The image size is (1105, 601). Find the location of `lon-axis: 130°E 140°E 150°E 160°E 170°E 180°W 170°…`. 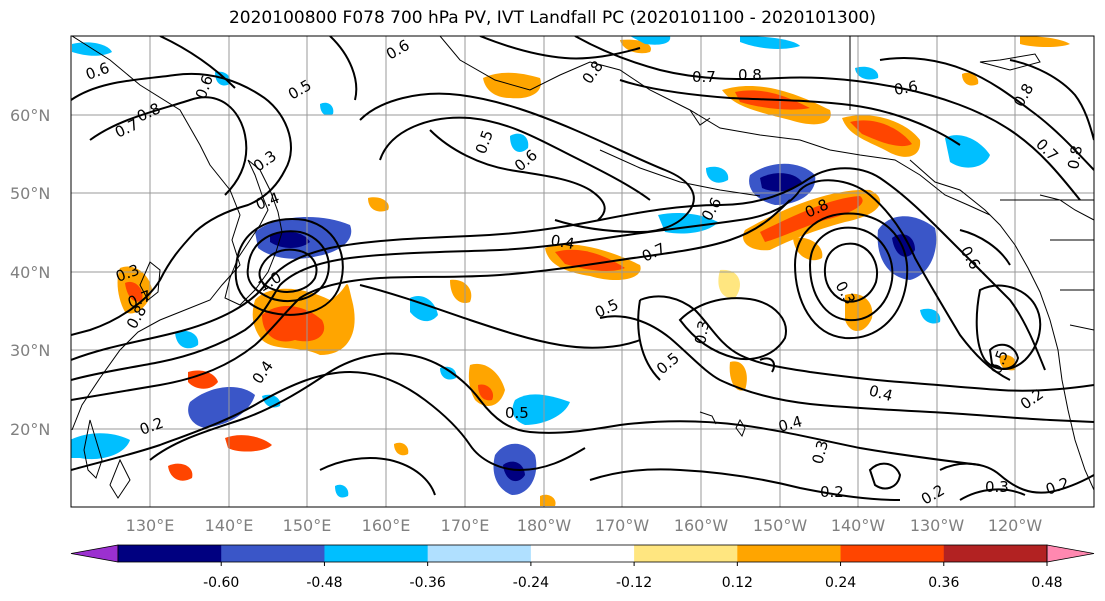

lon-axis: 130°E 140°E 150°E 160°E 170°E 180°W 170°… is located at coordinates (584, 525).